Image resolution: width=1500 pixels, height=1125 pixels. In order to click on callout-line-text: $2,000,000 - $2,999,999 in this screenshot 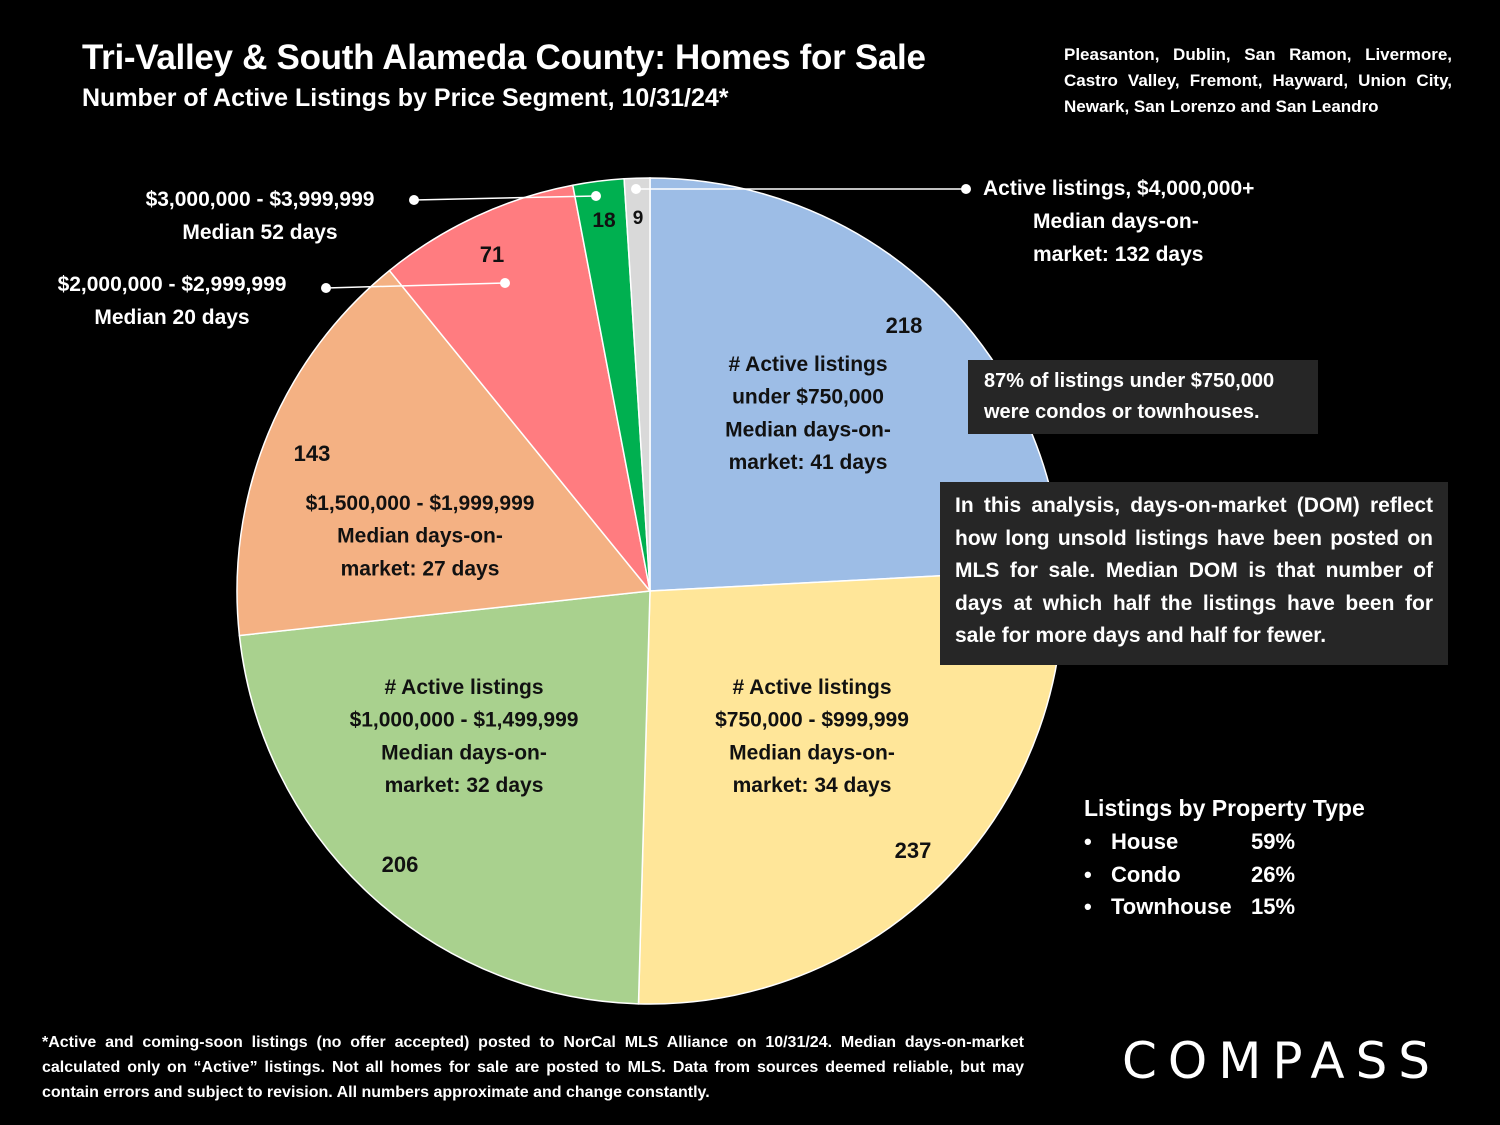, I will do `click(172, 284)`.